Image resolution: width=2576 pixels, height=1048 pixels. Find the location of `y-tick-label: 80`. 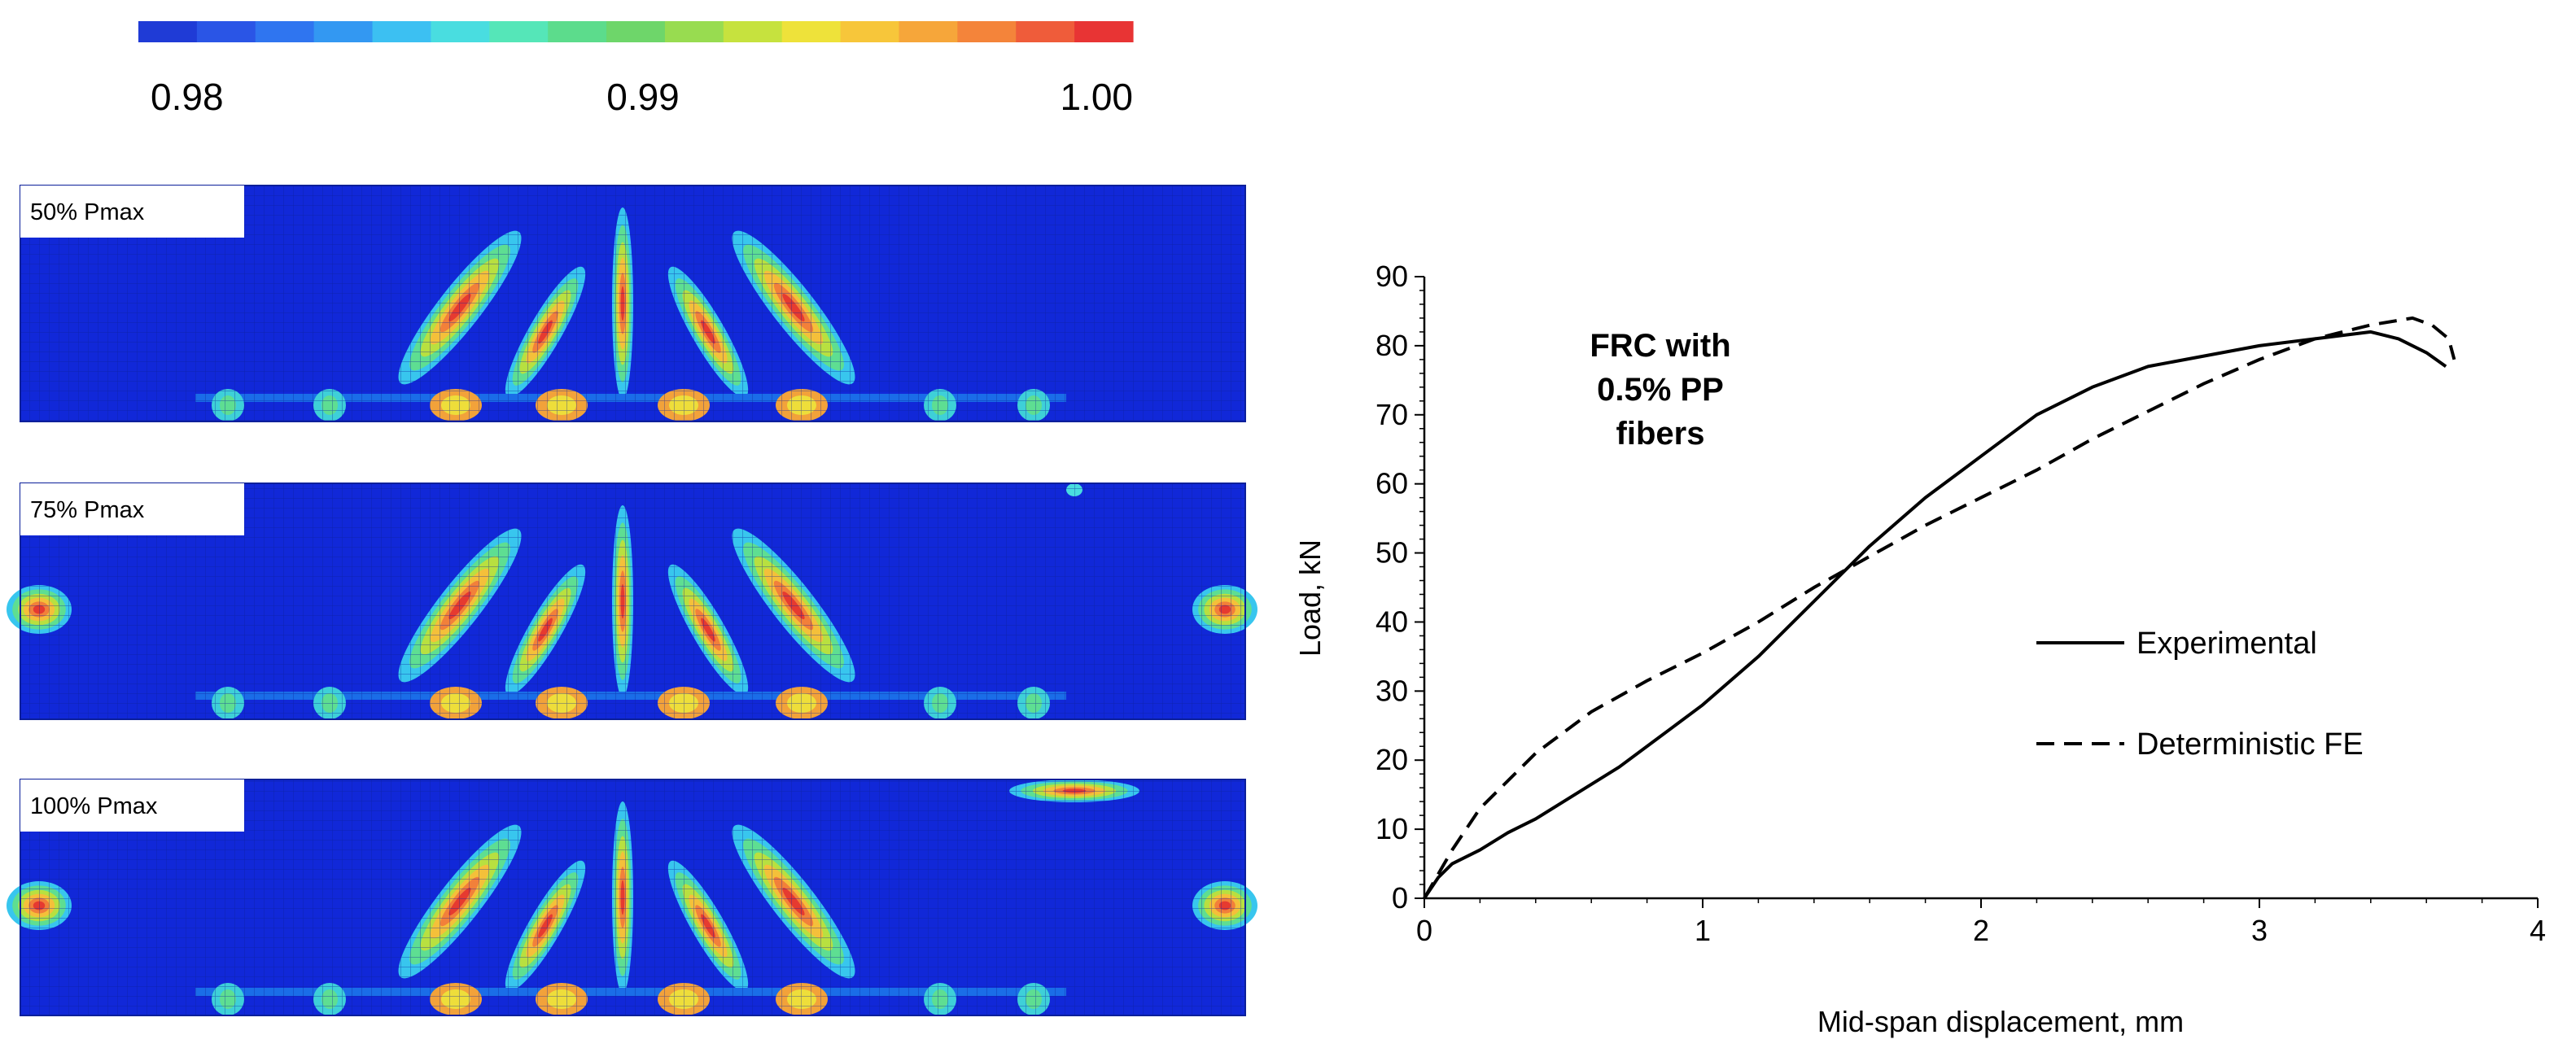

y-tick-label: 80 is located at coordinates (1391, 345).